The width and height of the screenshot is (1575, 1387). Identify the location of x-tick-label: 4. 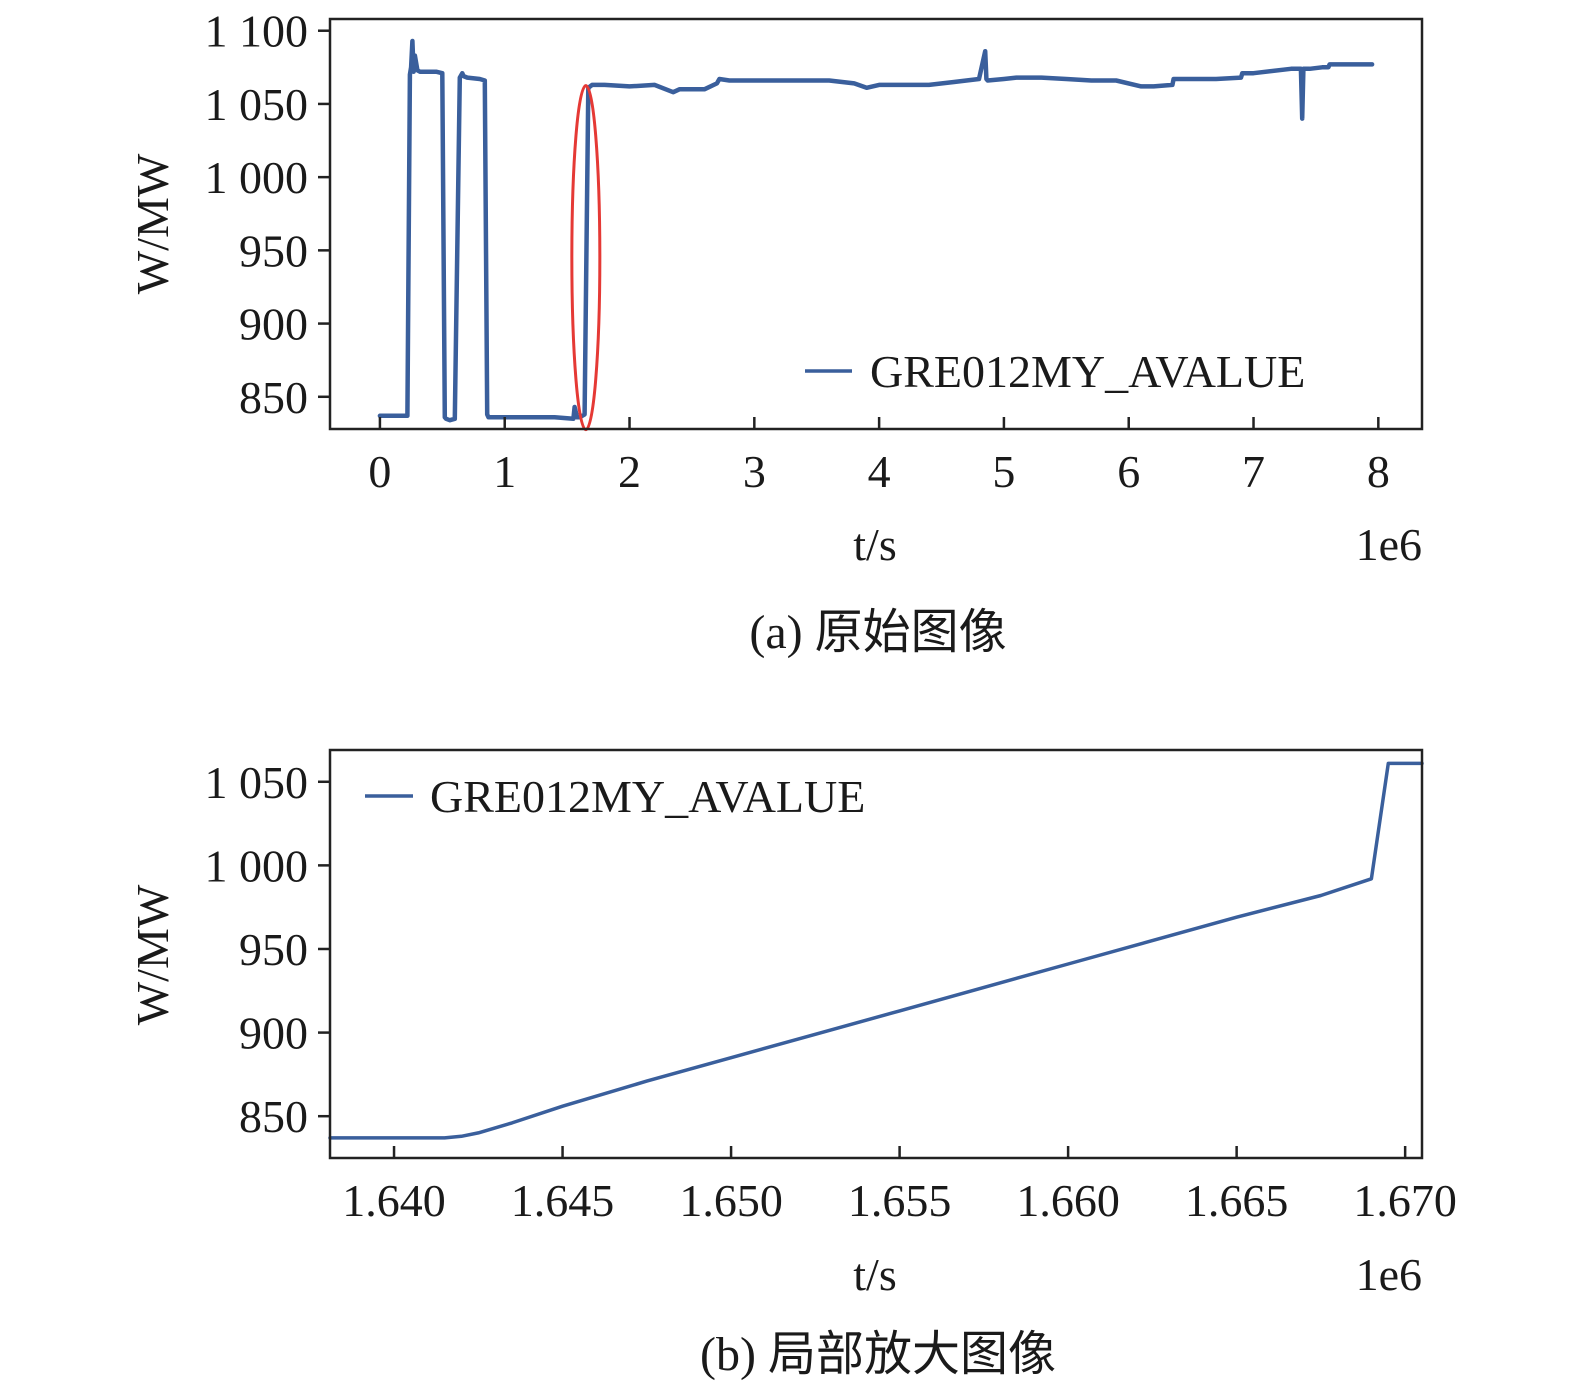
(879, 471).